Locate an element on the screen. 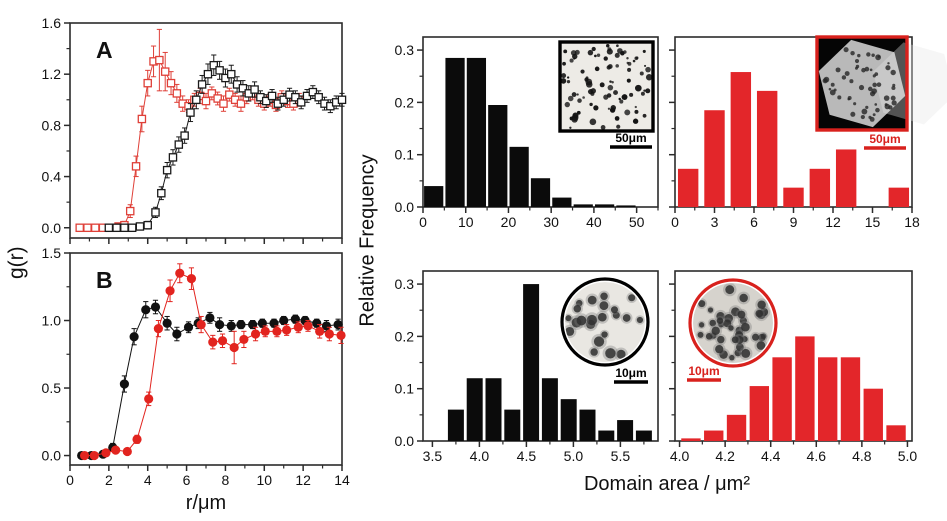 This screenshot has width=947, height=521. plot-frame is located at coordinates (540, 356).